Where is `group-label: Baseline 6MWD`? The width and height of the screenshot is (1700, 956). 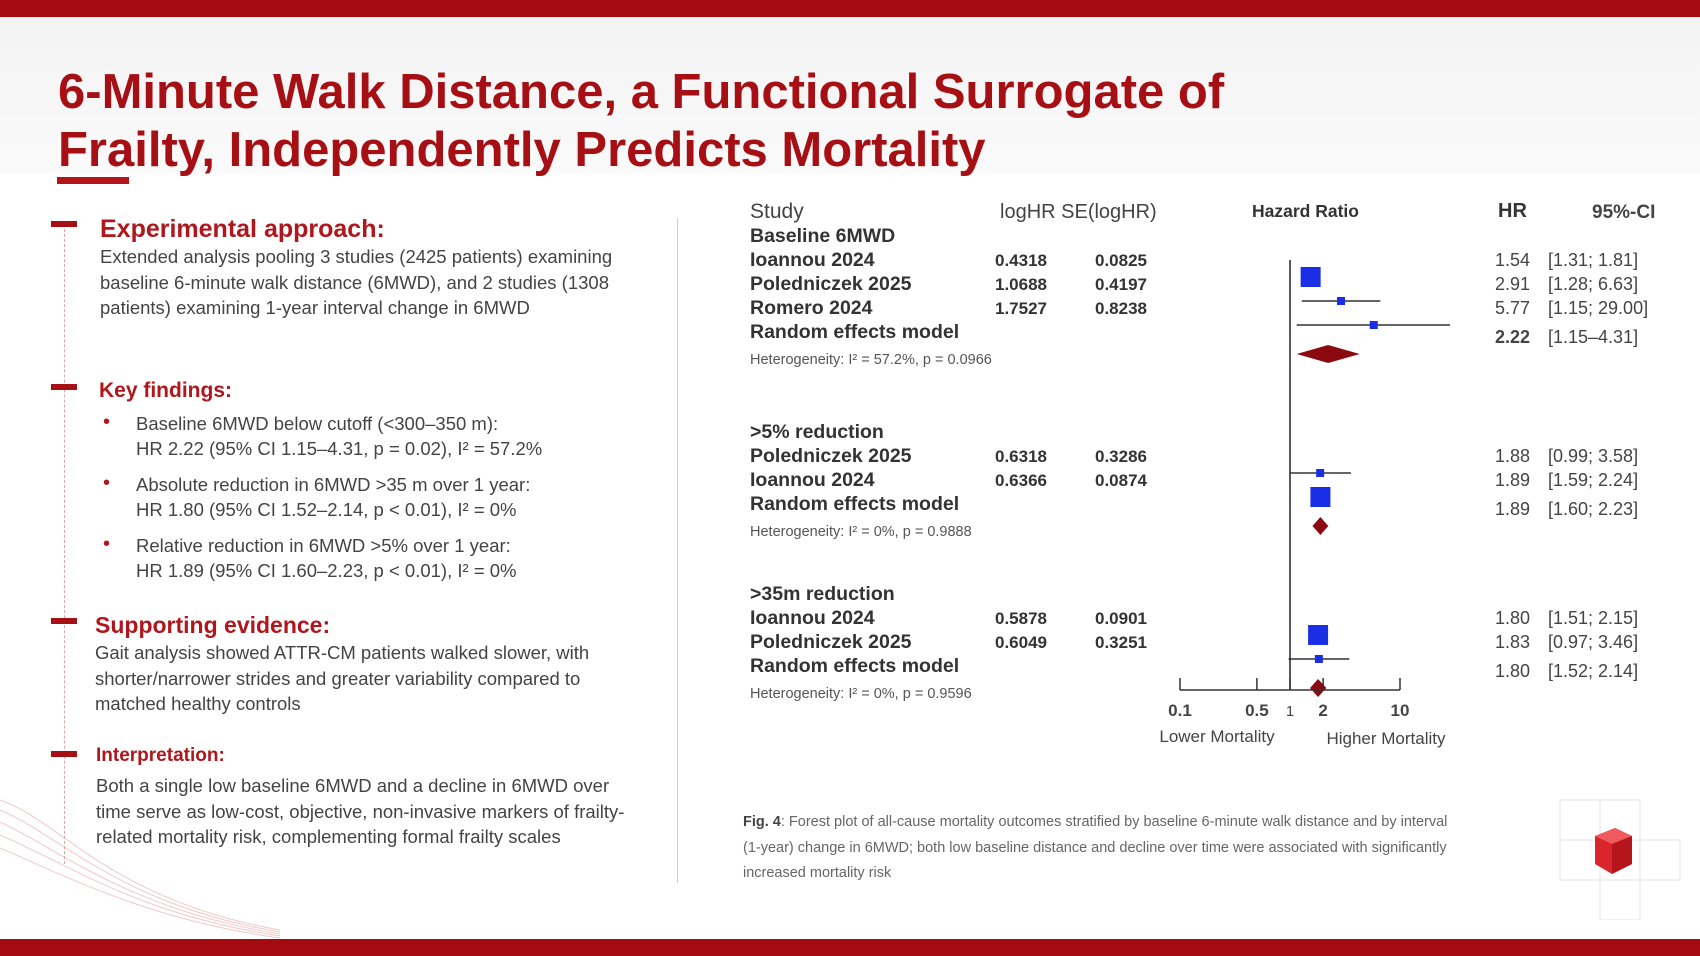 group-label: Baseline 6MWD is located at coordinates (822, 236).